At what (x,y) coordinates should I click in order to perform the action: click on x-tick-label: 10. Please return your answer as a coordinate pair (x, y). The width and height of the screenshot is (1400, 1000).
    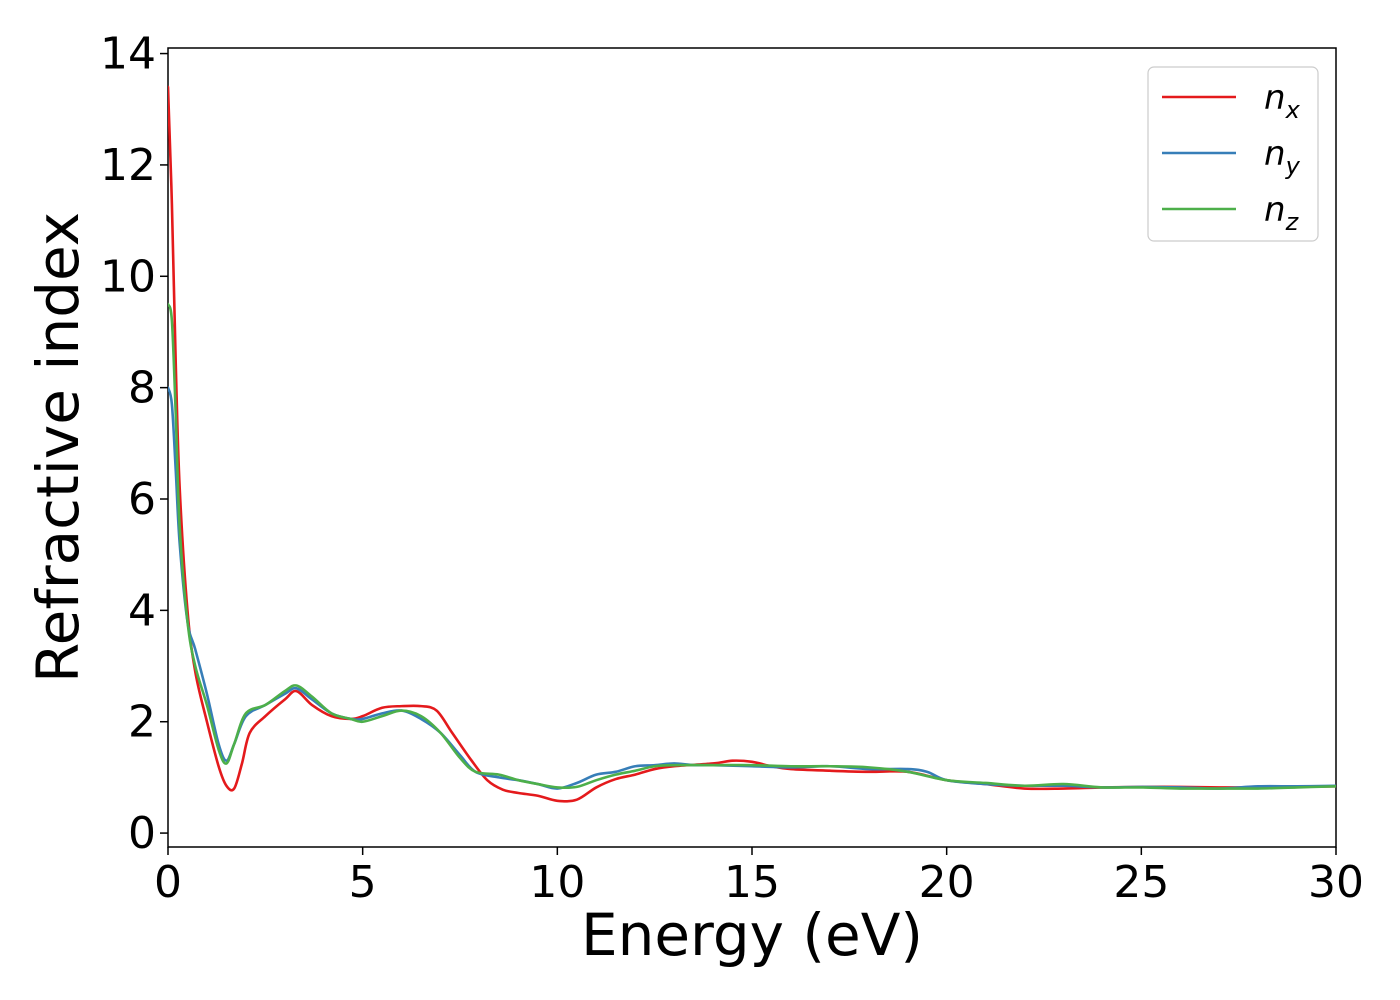
    Looking at the image, I should click on (557, 882).